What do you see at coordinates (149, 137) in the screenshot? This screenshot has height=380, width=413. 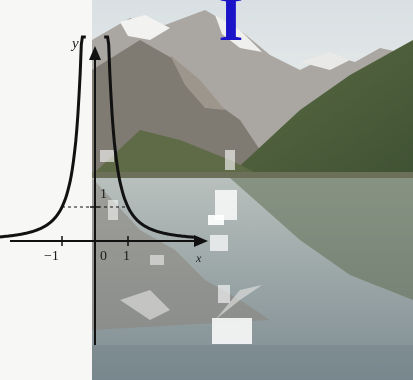 I see `curve-right-branch` at bounding box center [149, 137].